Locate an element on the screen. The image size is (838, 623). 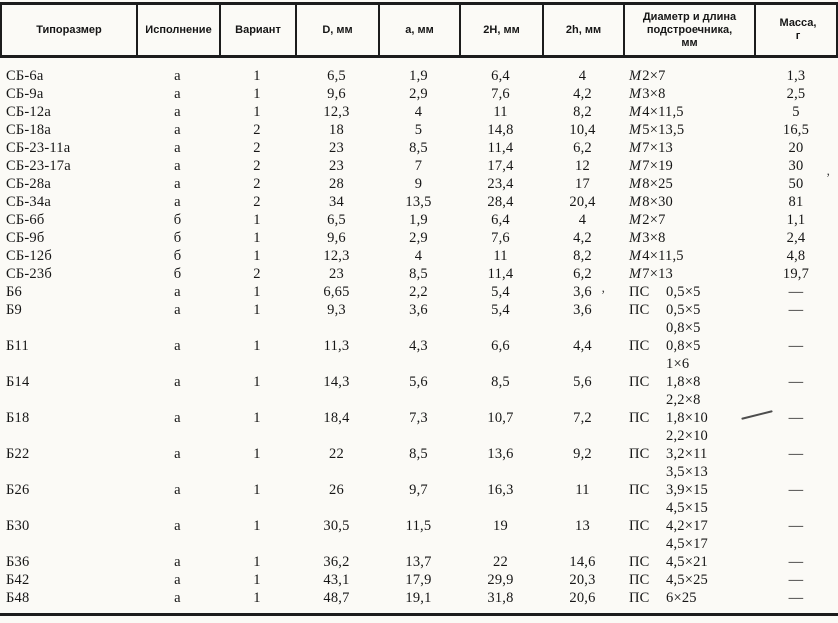
trimmer-size: 4,5×21 is located at coordinates (687, 562).